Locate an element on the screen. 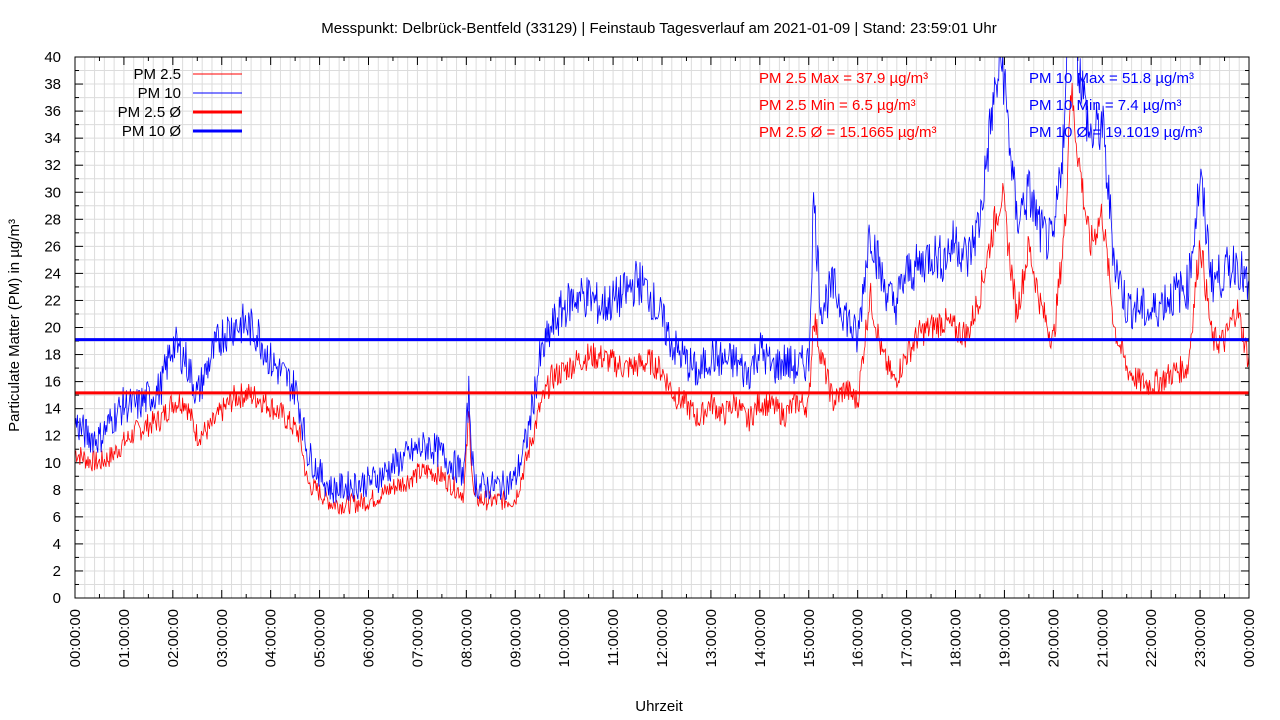 The height and width of the screenshot is (720, 1280). x-tick-label: 03:00:00 is located at coordinates (222, 638).